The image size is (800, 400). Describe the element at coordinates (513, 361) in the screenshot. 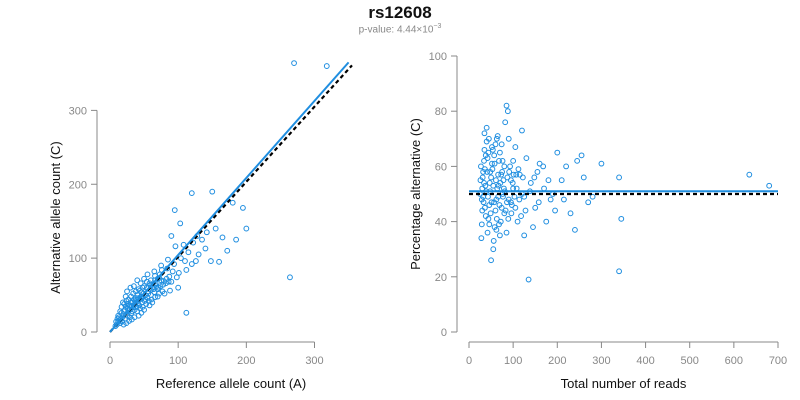

I see `x-tick-label: 100` at that location.